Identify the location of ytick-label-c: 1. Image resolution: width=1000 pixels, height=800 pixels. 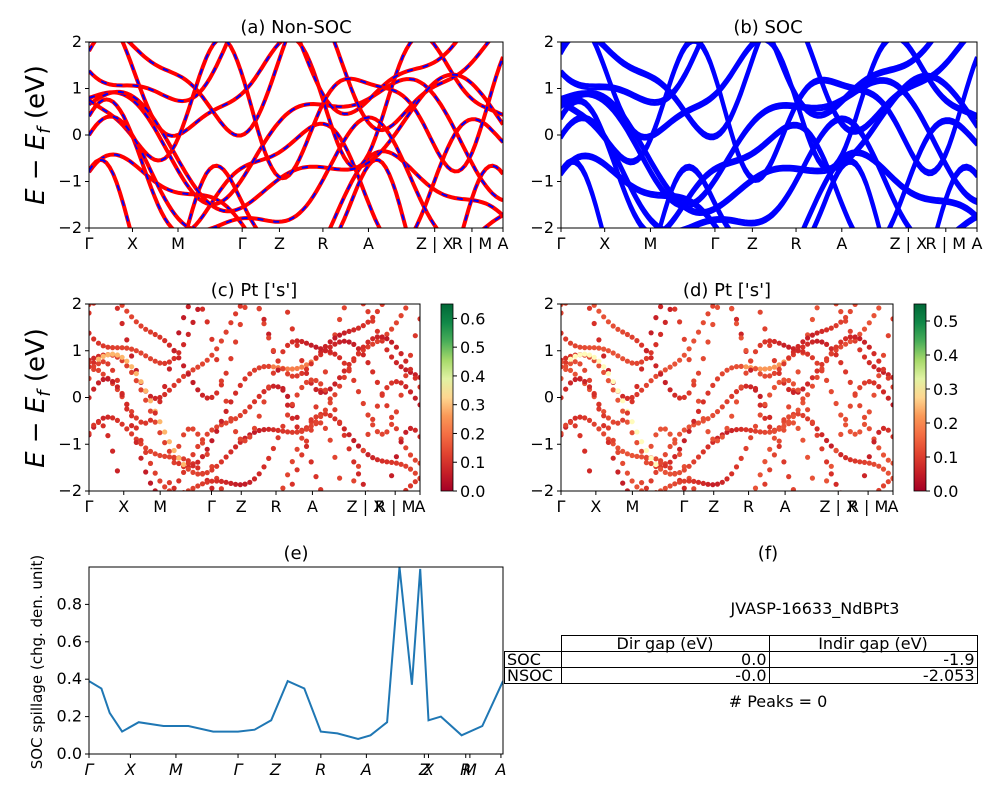
(77, 350).